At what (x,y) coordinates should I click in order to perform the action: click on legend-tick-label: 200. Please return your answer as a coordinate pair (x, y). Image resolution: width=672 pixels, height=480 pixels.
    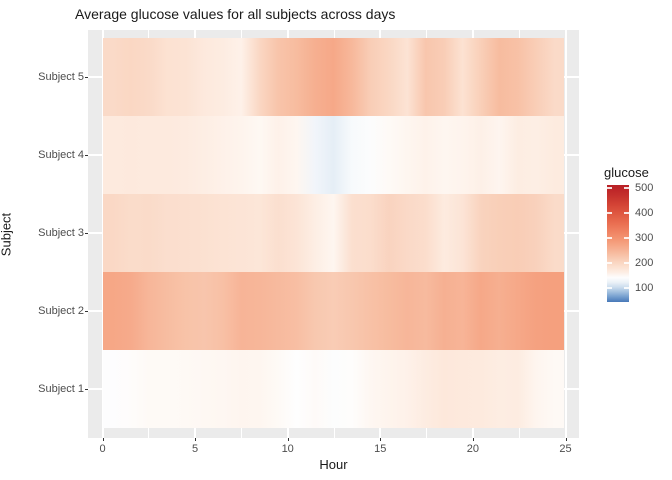
    Looking at the image, I should click on (644, 263).